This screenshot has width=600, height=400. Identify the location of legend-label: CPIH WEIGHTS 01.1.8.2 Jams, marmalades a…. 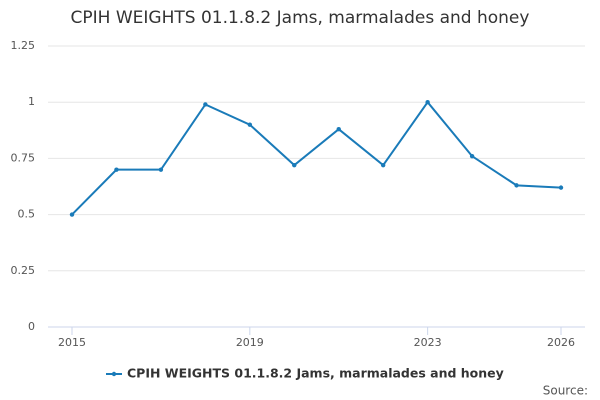
(315, 373).